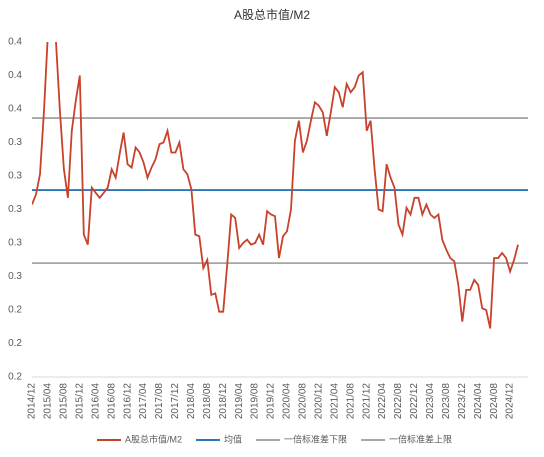 The width and height of the screenshot is (544, 457). I want to click on x-tick-label: 2019/08, so click(255, 401).